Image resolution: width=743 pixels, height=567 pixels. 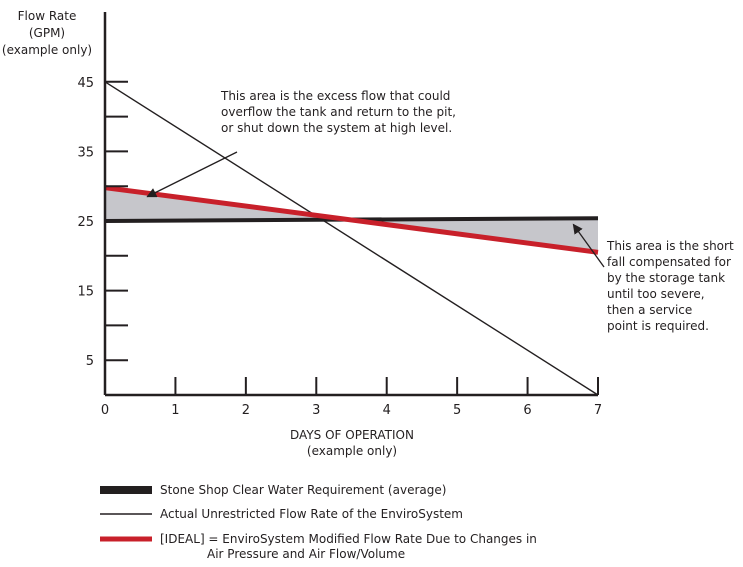 I want to click on annotation-shortfall-line: This area is the short, so click(x=670, y=246).